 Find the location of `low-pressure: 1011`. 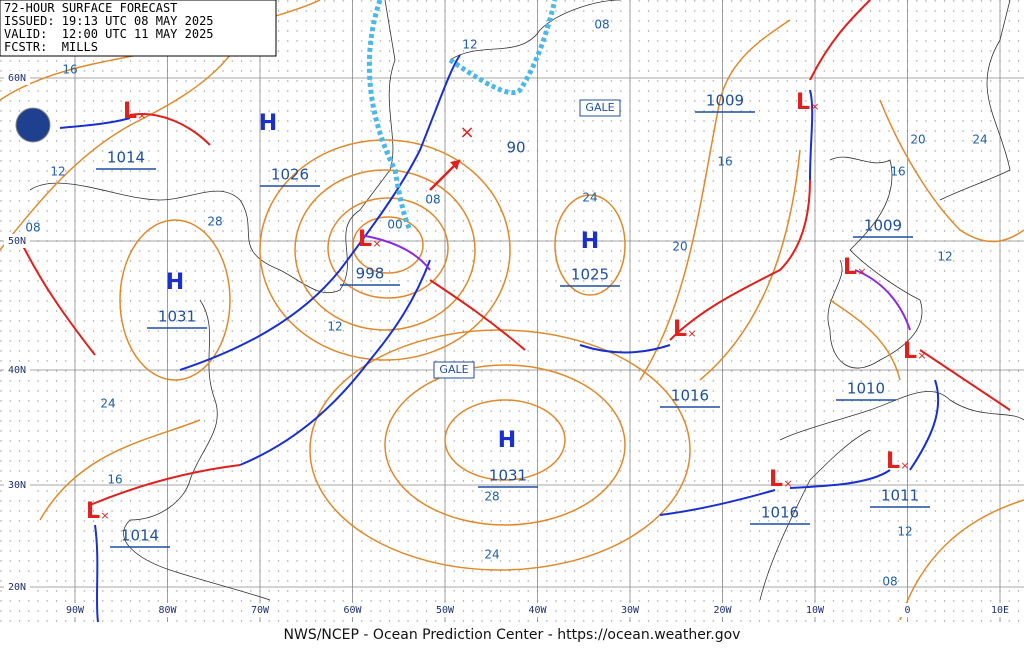

low-pressure: 1011 is located at coordinates (900, 496).